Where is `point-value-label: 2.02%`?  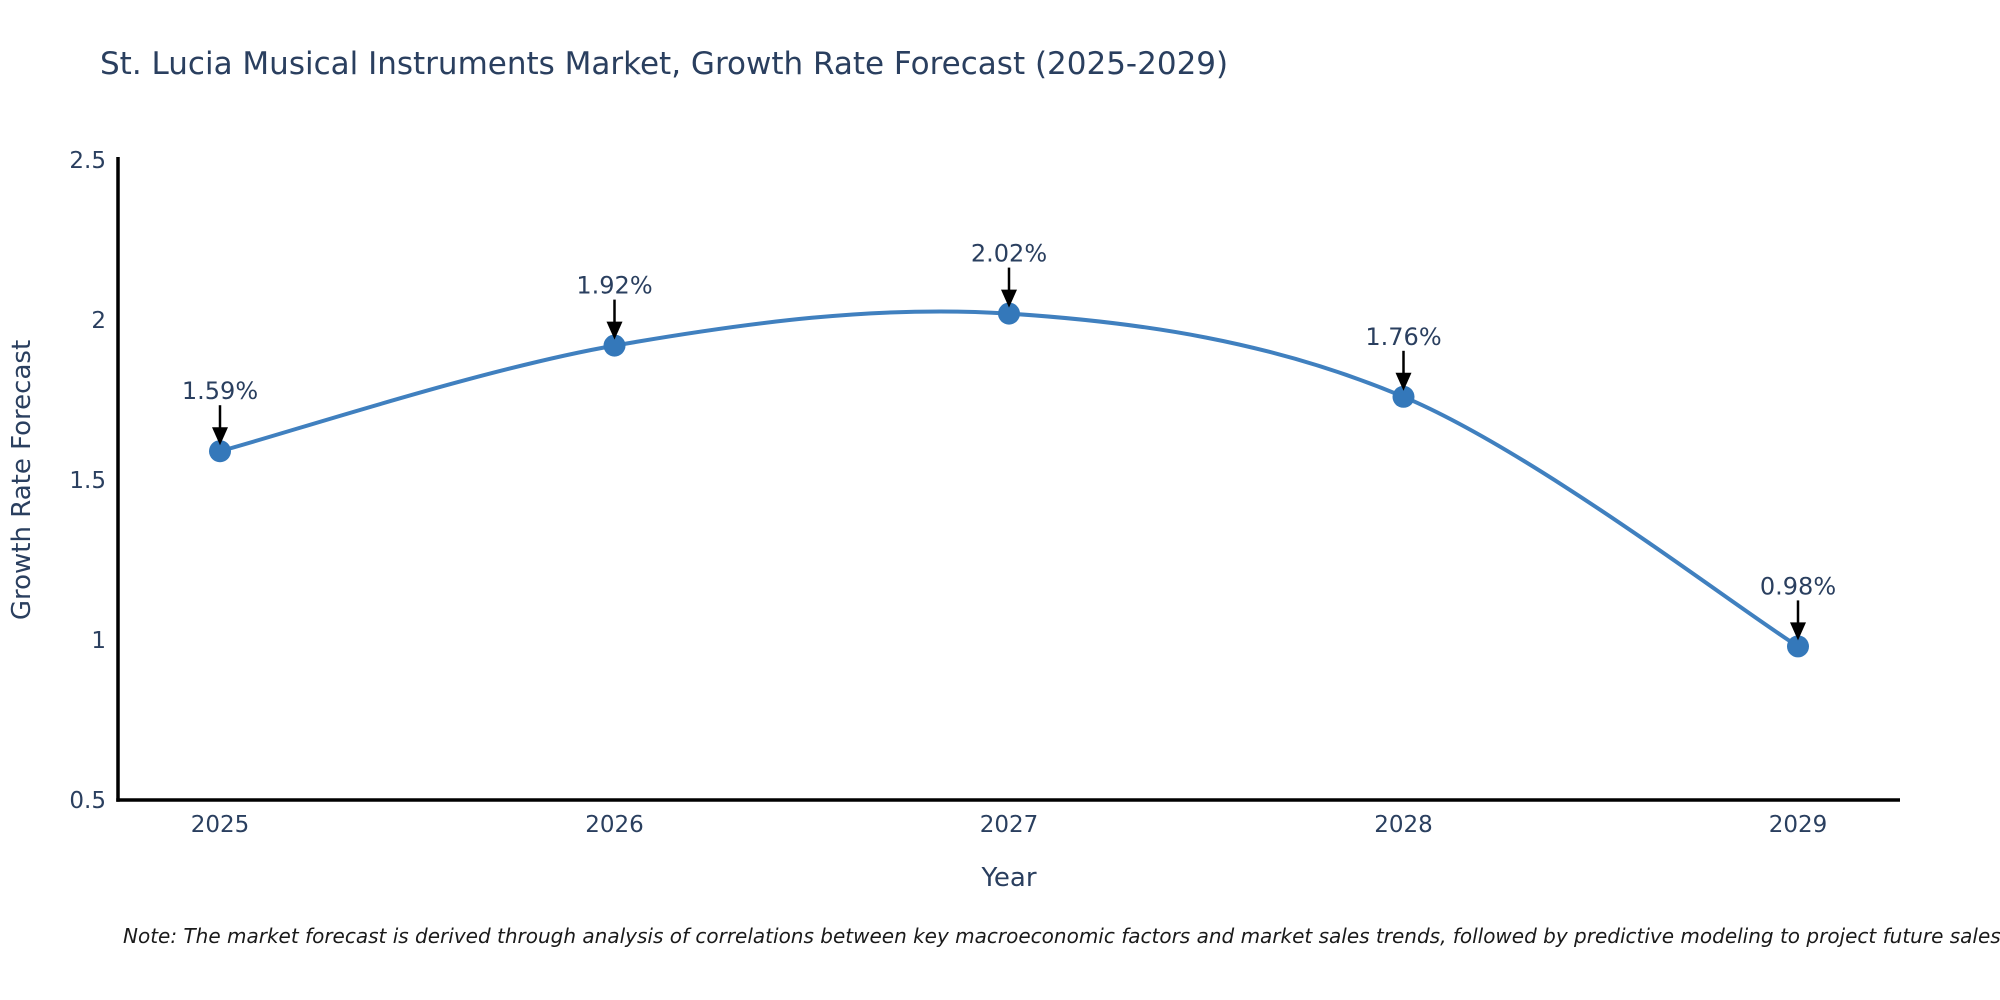 point-value-label: 2.02% is located at coordinates (1009, 254).